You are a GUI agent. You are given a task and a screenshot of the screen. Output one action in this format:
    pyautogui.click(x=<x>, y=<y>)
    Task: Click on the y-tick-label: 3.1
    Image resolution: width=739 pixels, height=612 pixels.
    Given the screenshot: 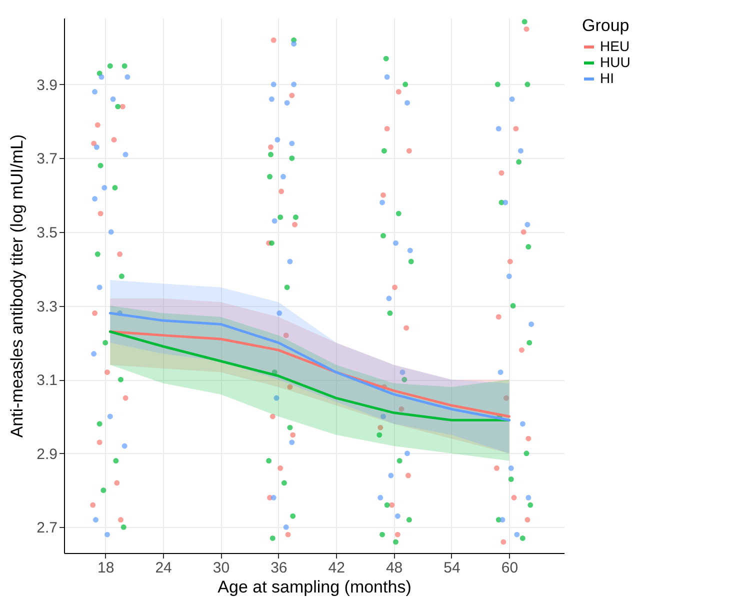 What is the action you would take?
    pyautogui.click(x=47, y=381)
    